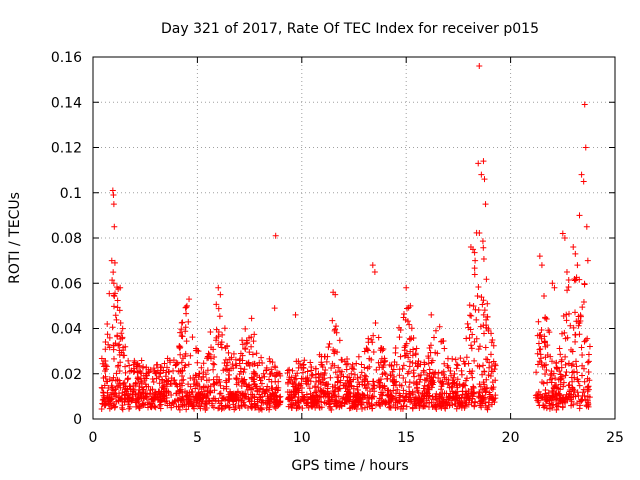  What do you see at coordinates (66, 103) in the screenshot?
I see `y-tick-label: 0.14` at bounding box center [66, 103].